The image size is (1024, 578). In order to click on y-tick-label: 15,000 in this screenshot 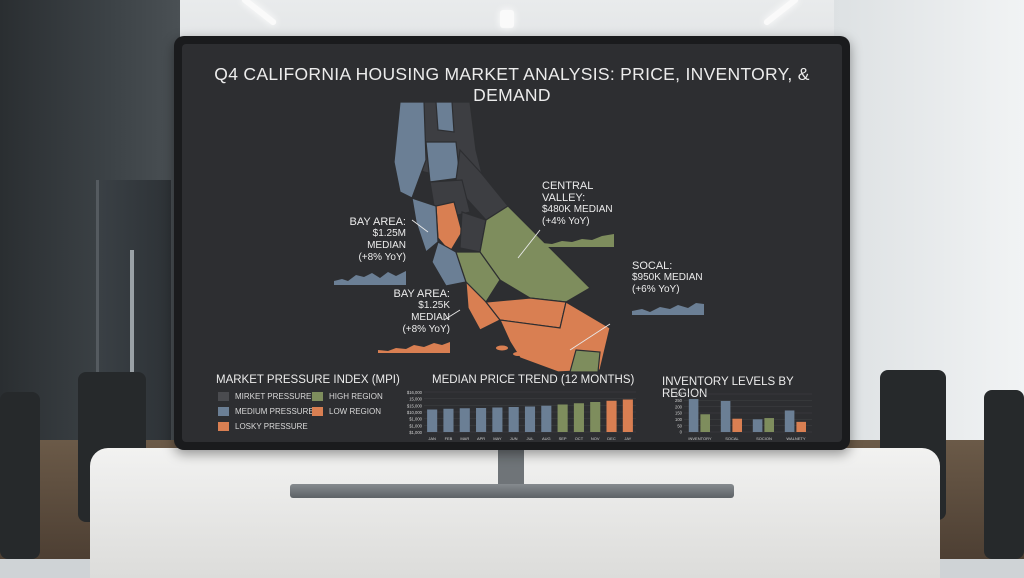, I will do `click(415, 399)`.